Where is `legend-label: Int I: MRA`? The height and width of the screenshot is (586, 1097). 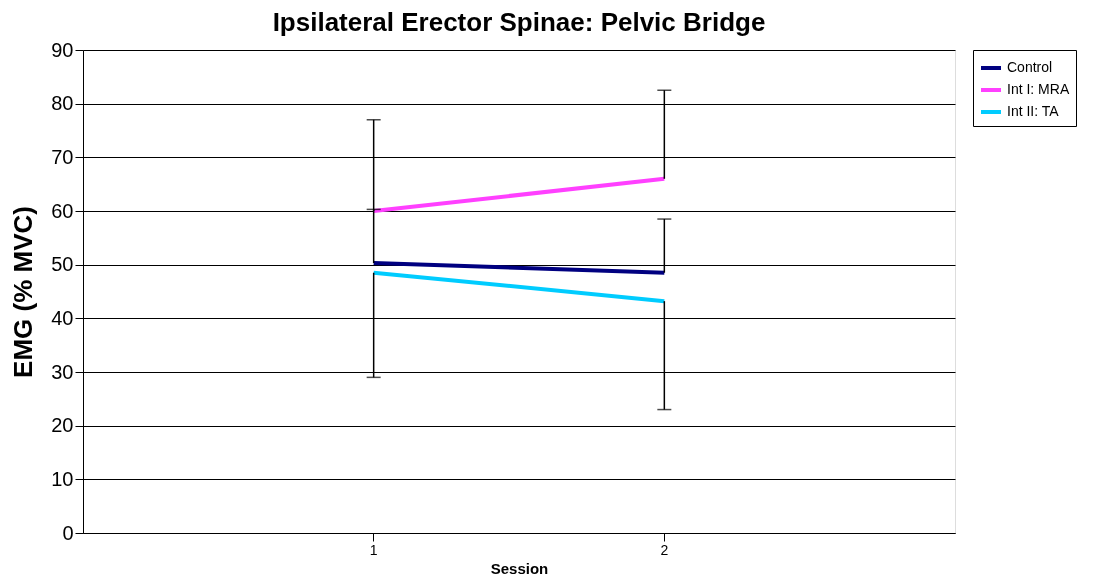
legend-label: Int I: MRA is located at coordinates (1038, 89).